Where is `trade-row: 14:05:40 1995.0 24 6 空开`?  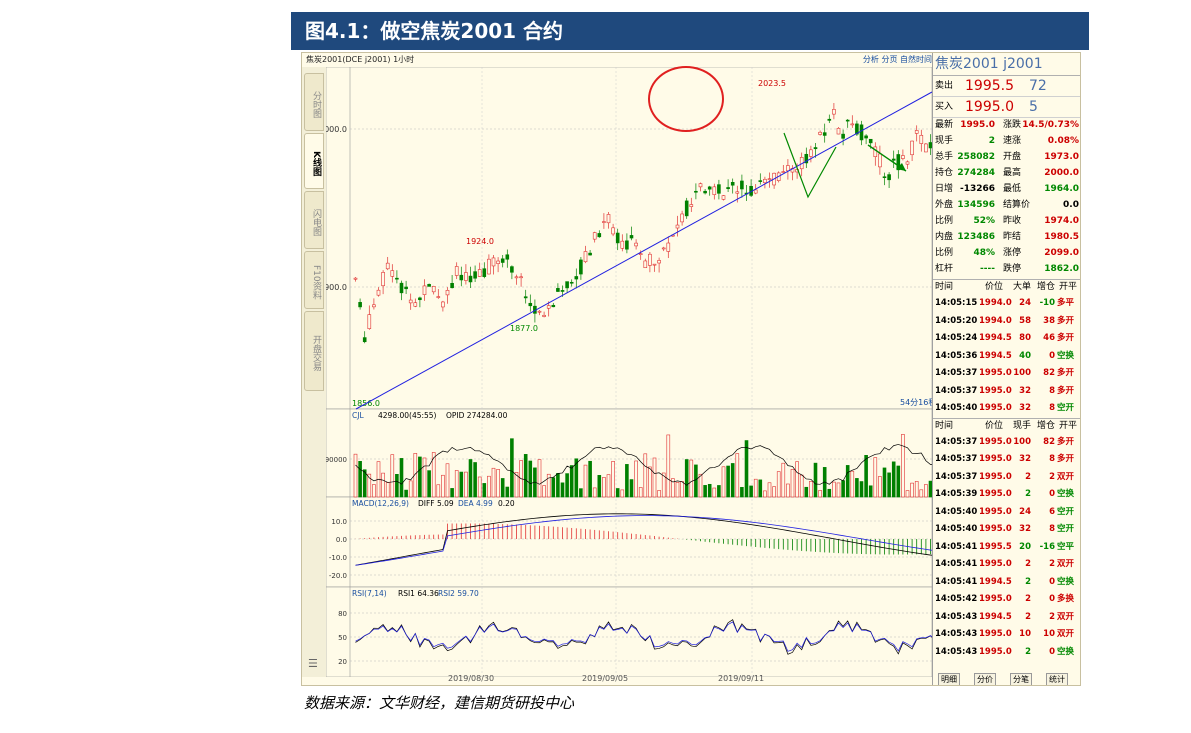
trade-row: 14:05:40 1995.0 24 6 空开 is located at coordinates (1005, 511).